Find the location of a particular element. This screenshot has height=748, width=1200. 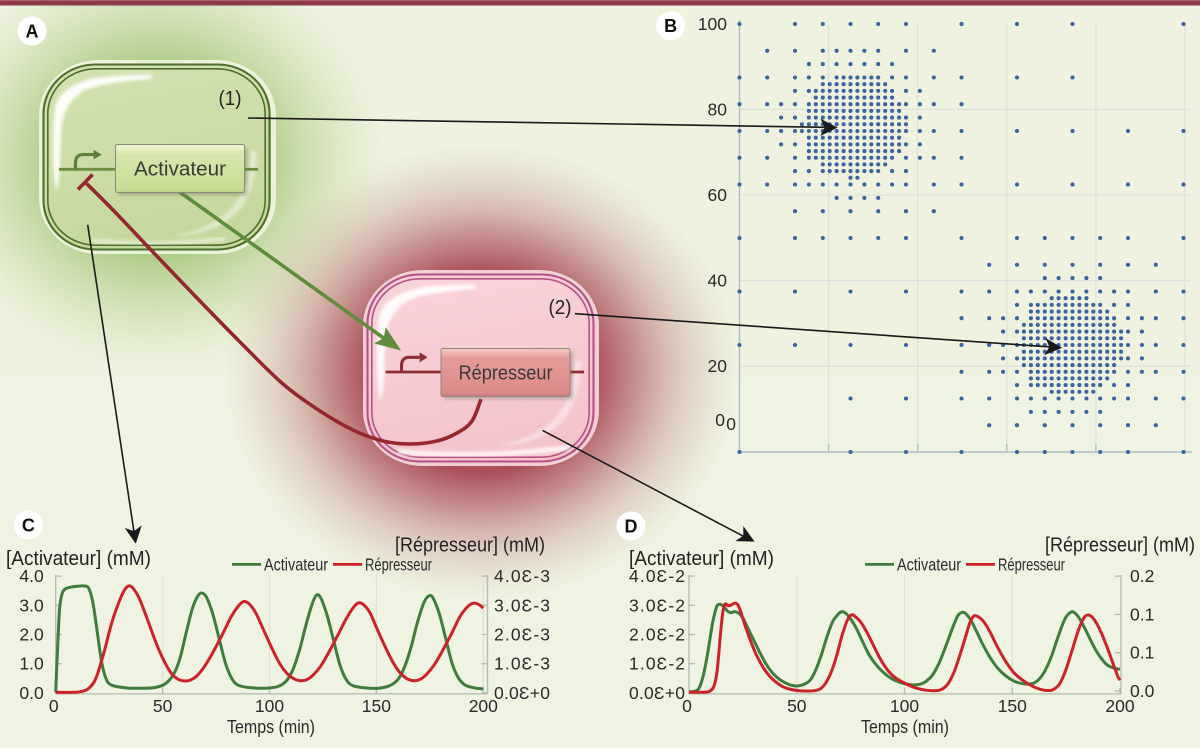

svg-text: 4.0 is located at coordinates (31, 576).